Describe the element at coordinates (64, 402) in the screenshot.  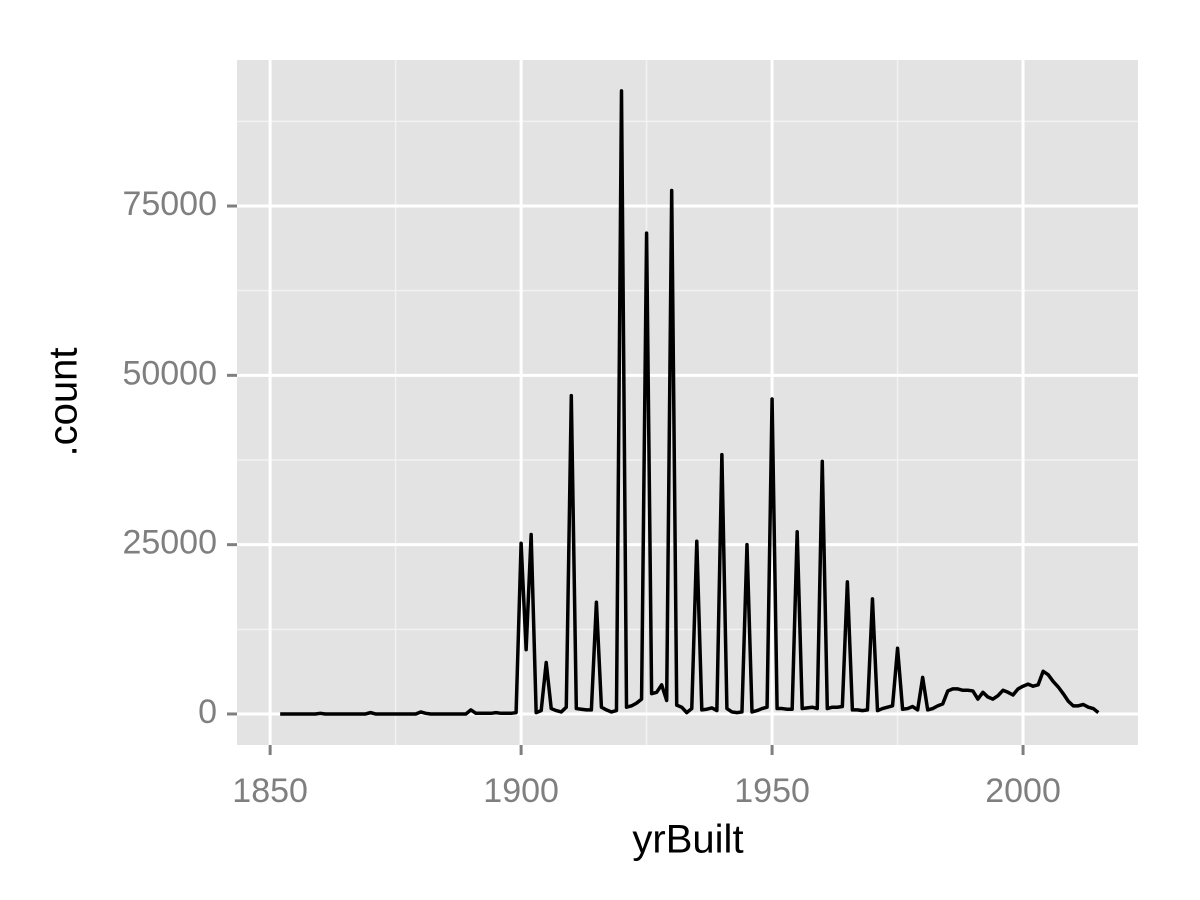
I see `y-axis-title: .count` at that location.